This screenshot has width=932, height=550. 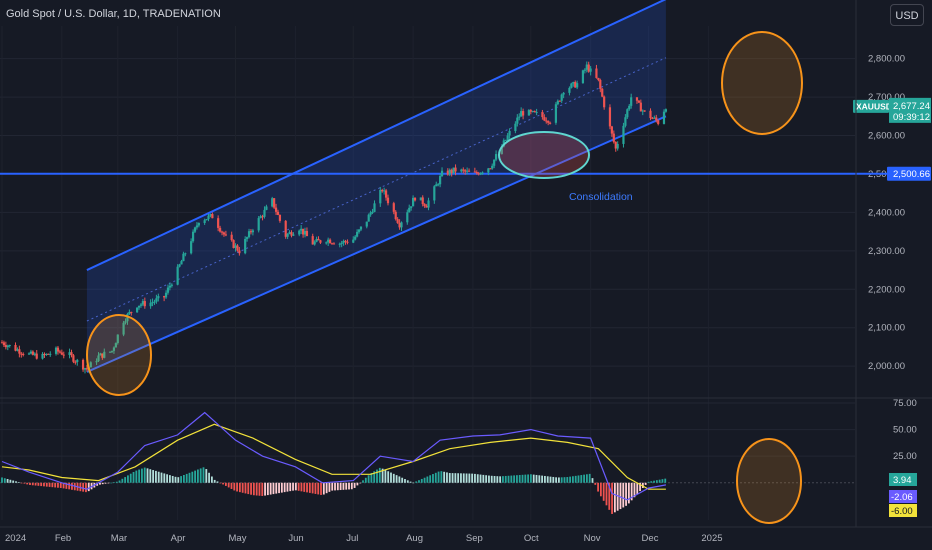 I want to click on currency-button: USD, so click(x=907, y=15).